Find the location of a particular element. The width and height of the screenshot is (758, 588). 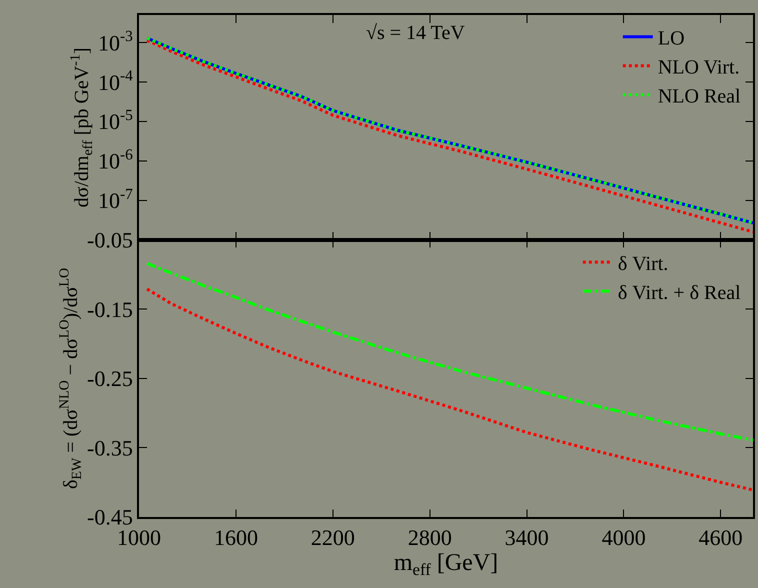

x-tick-label: 2800 is located at coordinates (430, 537).